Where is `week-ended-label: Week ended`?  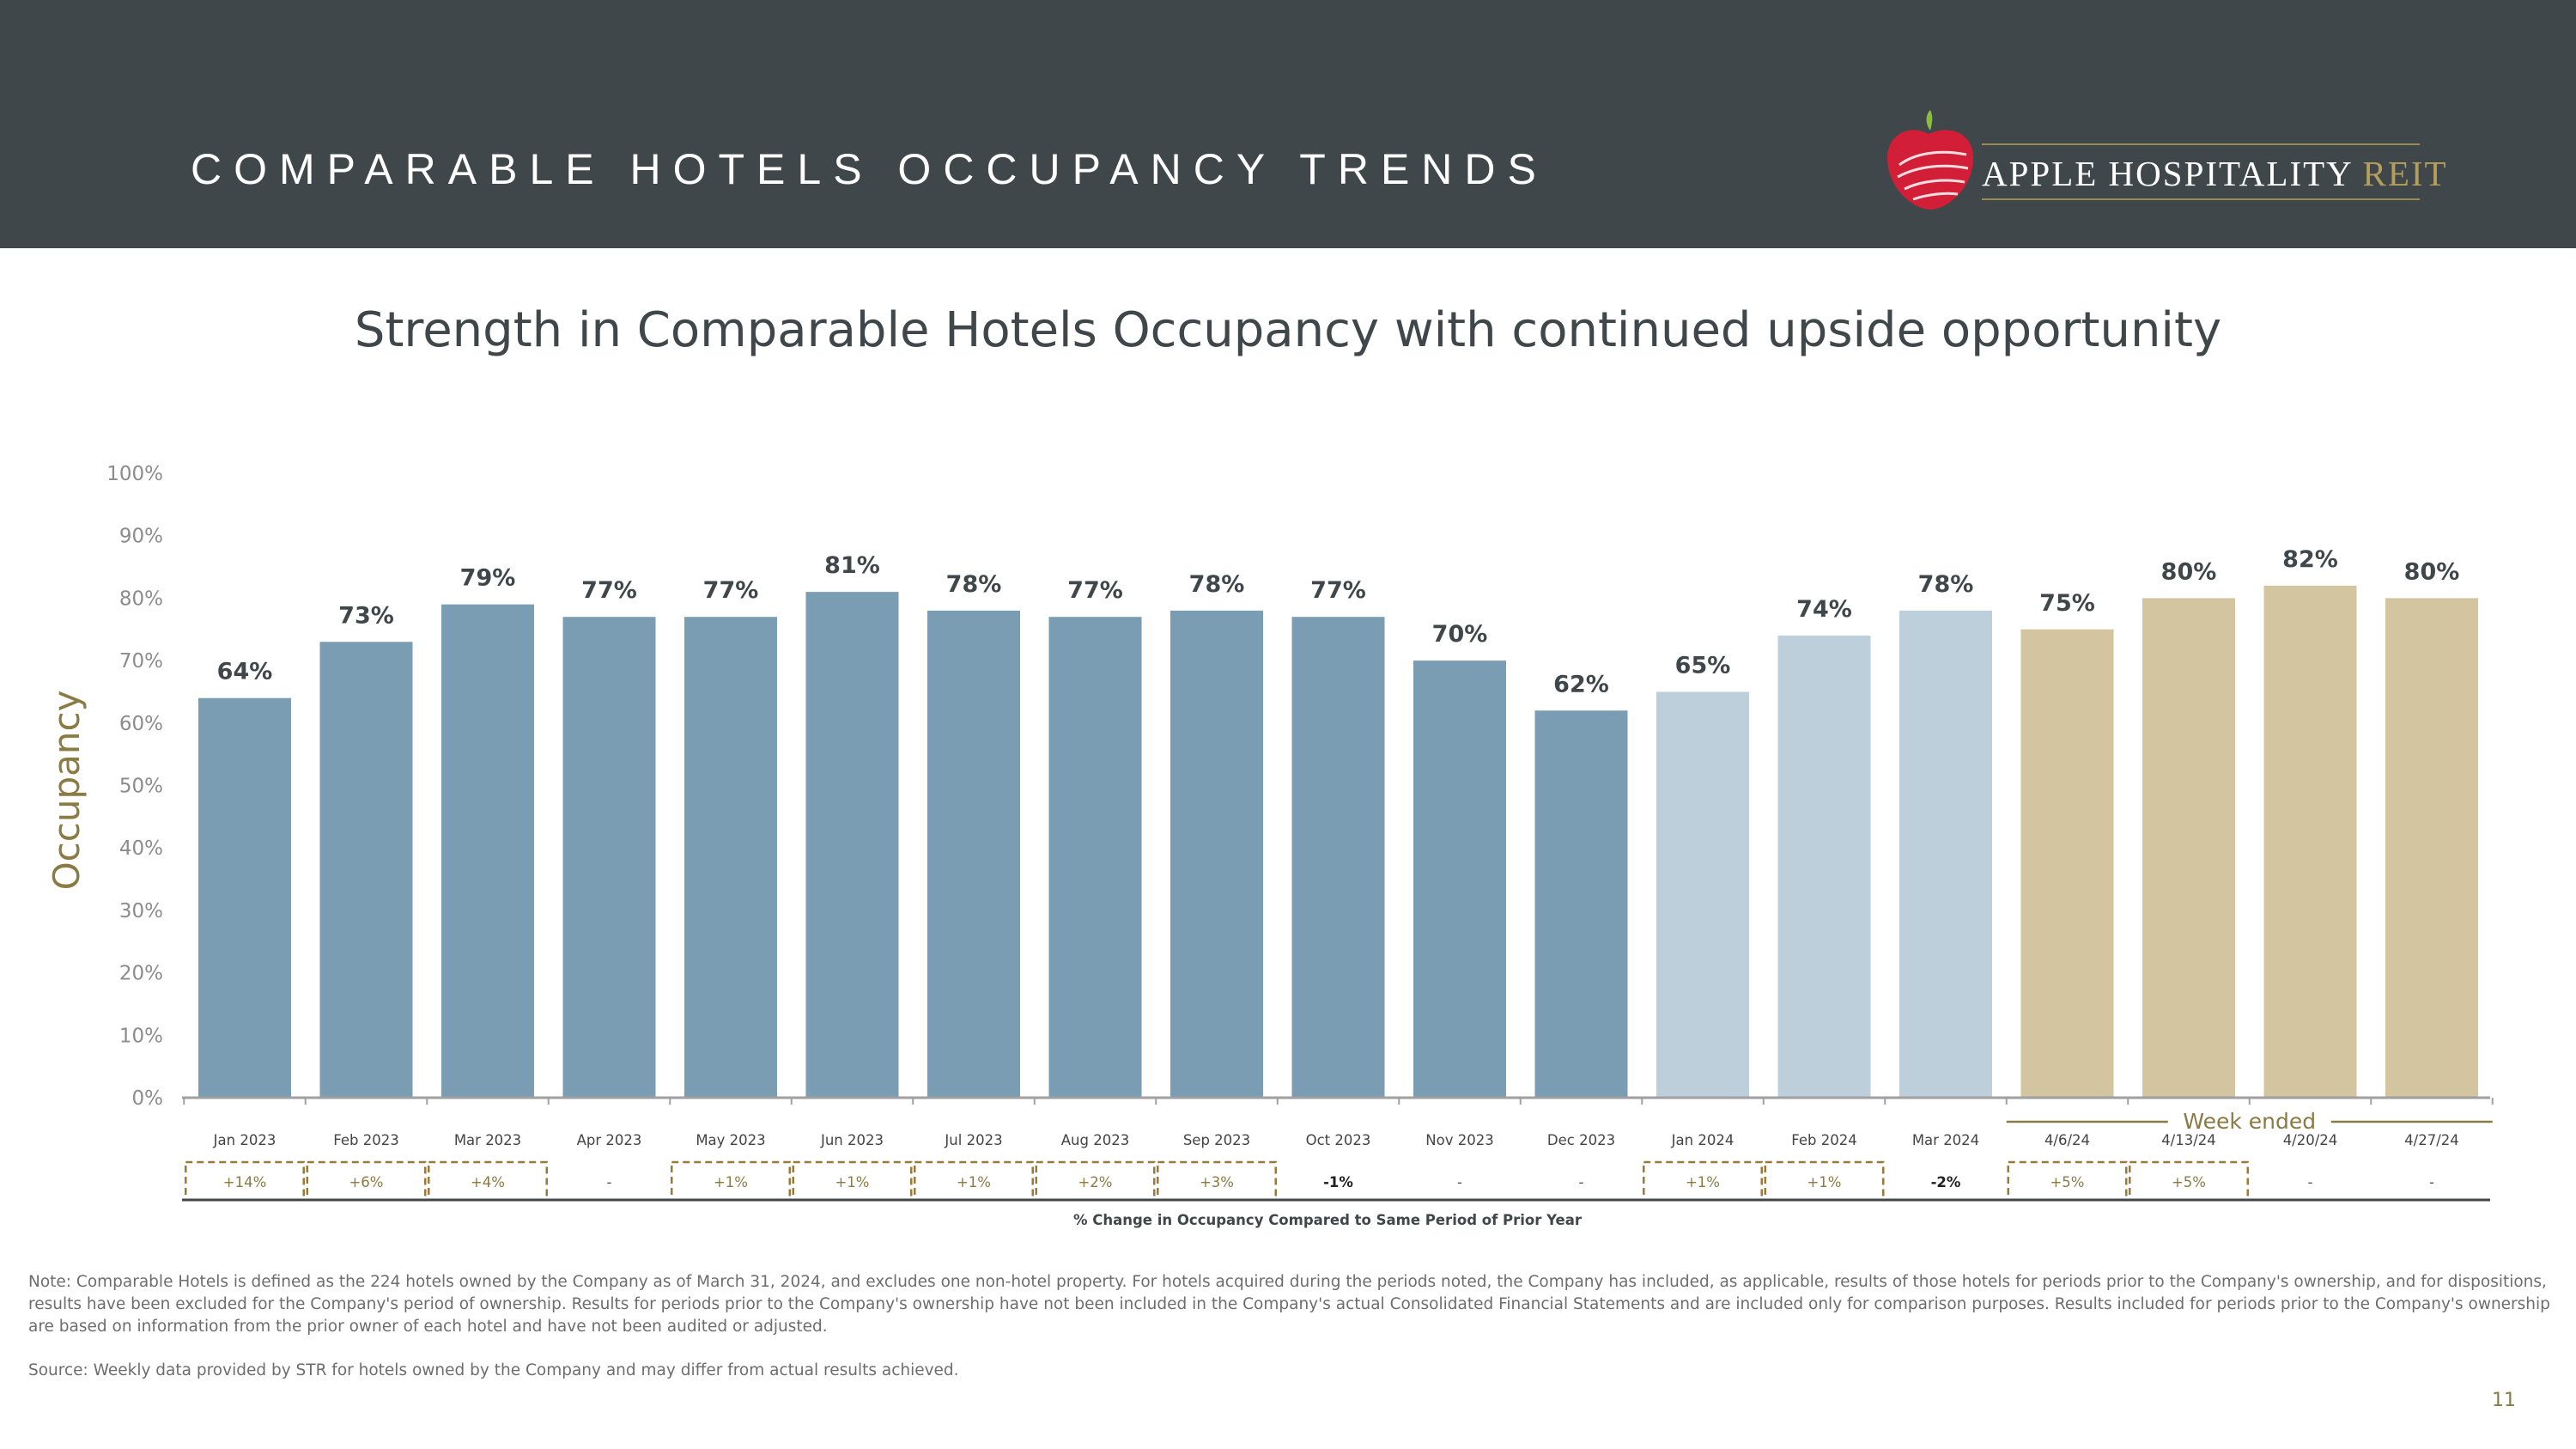
week-ended-label: Week ended is located at coordinates (2250, 1121).